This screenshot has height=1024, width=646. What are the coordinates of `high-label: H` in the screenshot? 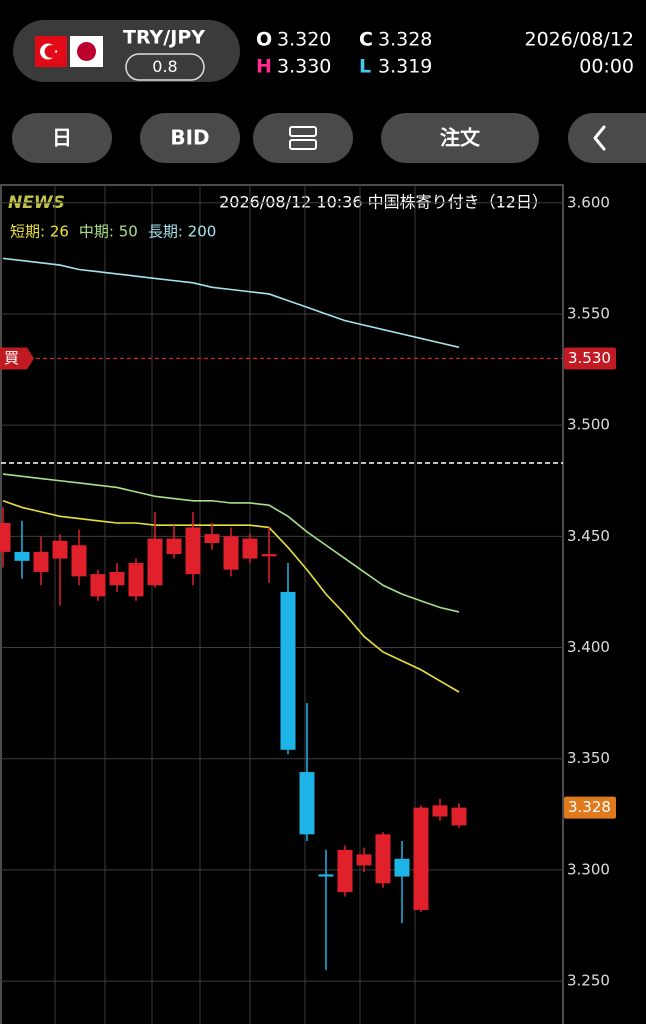 It's located at (264, 67).